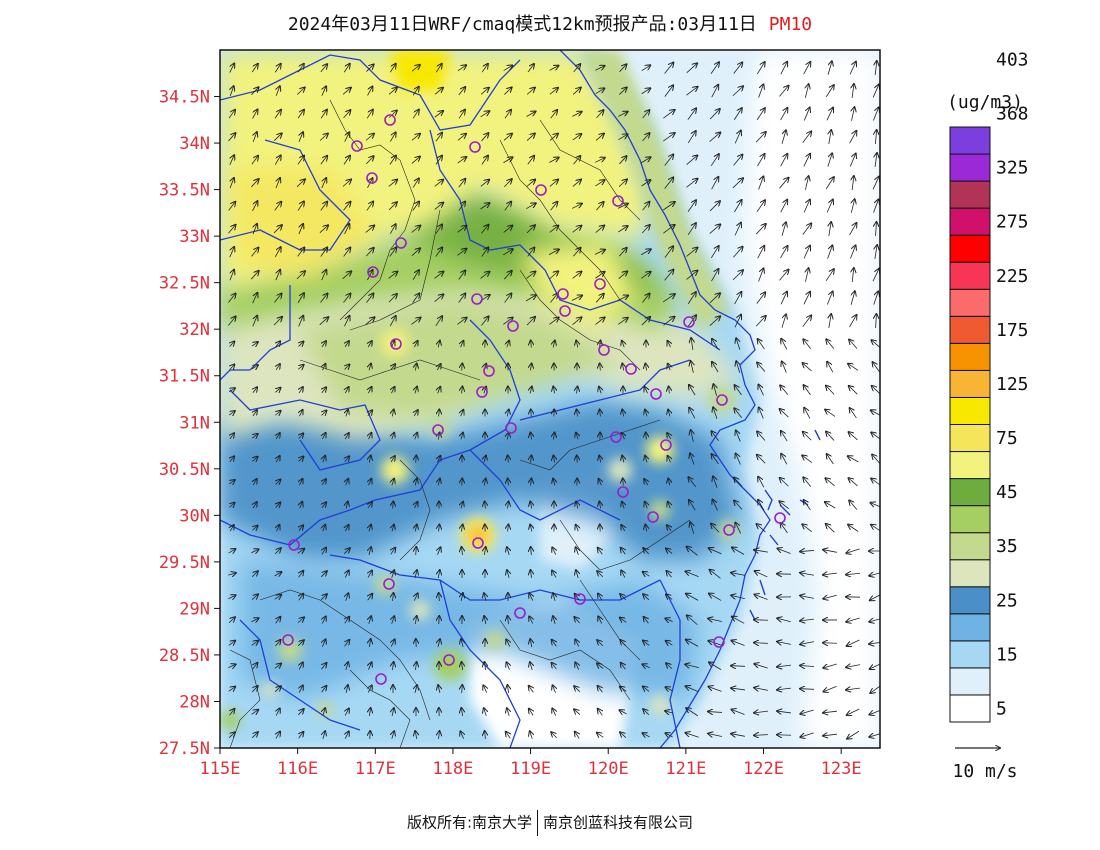 The width and height of the screenshot is (1100, 850). I want to click on copyright-footer: 版权所有:南京大学 南京创蓝科技有限公司, so click(550, 823).